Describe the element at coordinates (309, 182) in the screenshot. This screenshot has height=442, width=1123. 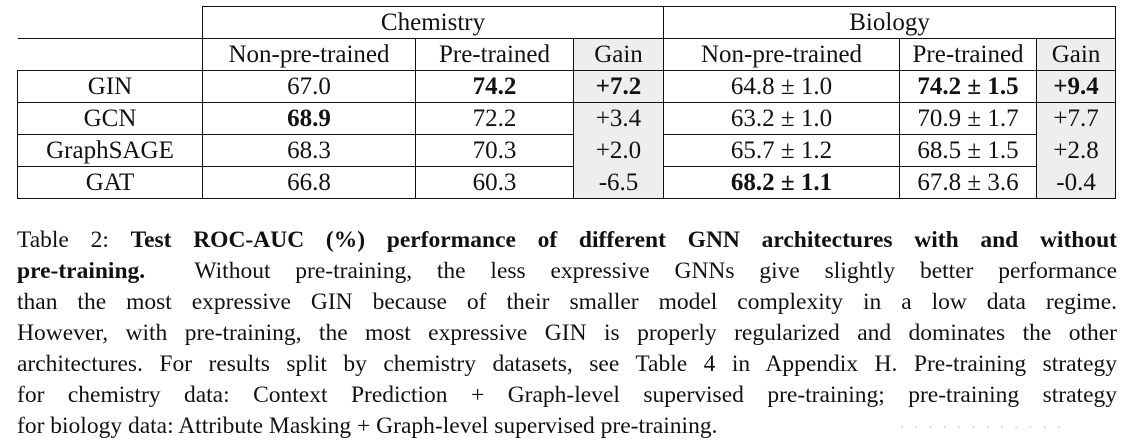
I see `cell-chem-np: 66.8` at that location.